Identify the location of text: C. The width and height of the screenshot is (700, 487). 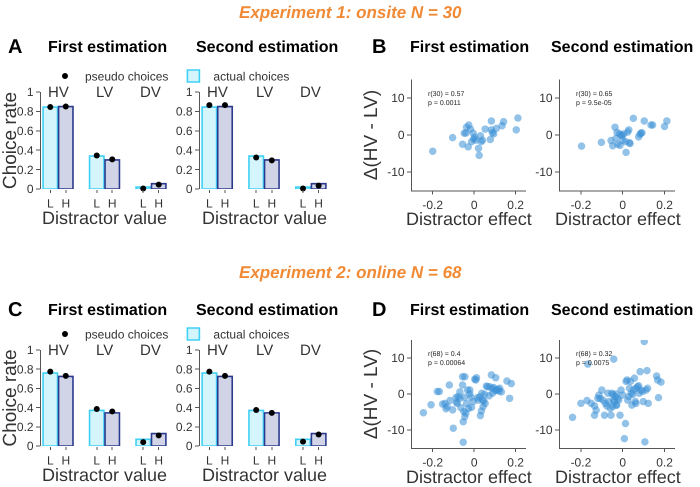
(15, 310).